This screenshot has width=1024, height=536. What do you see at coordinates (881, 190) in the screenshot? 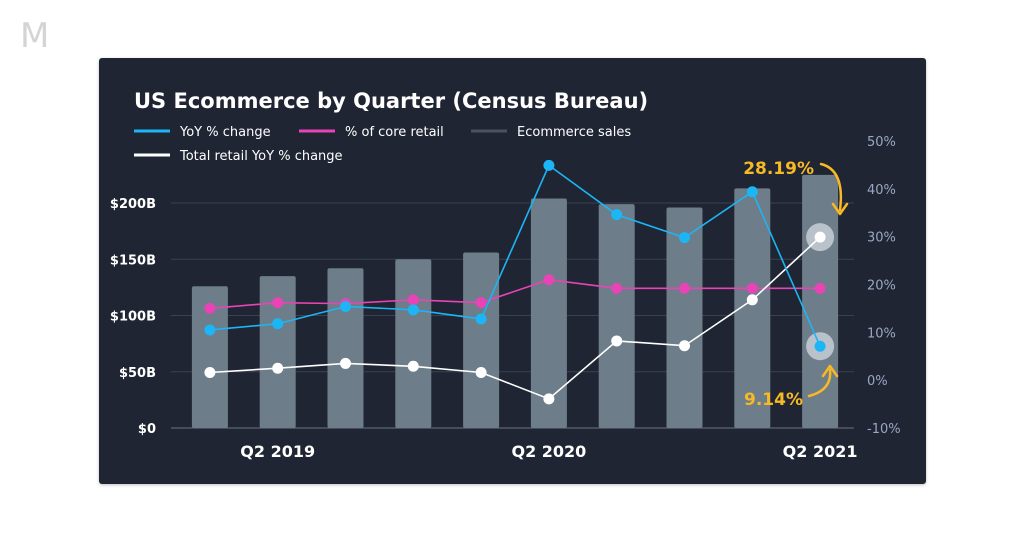
I see `right-tick-label: 40%` at bounding box center [881, 190].